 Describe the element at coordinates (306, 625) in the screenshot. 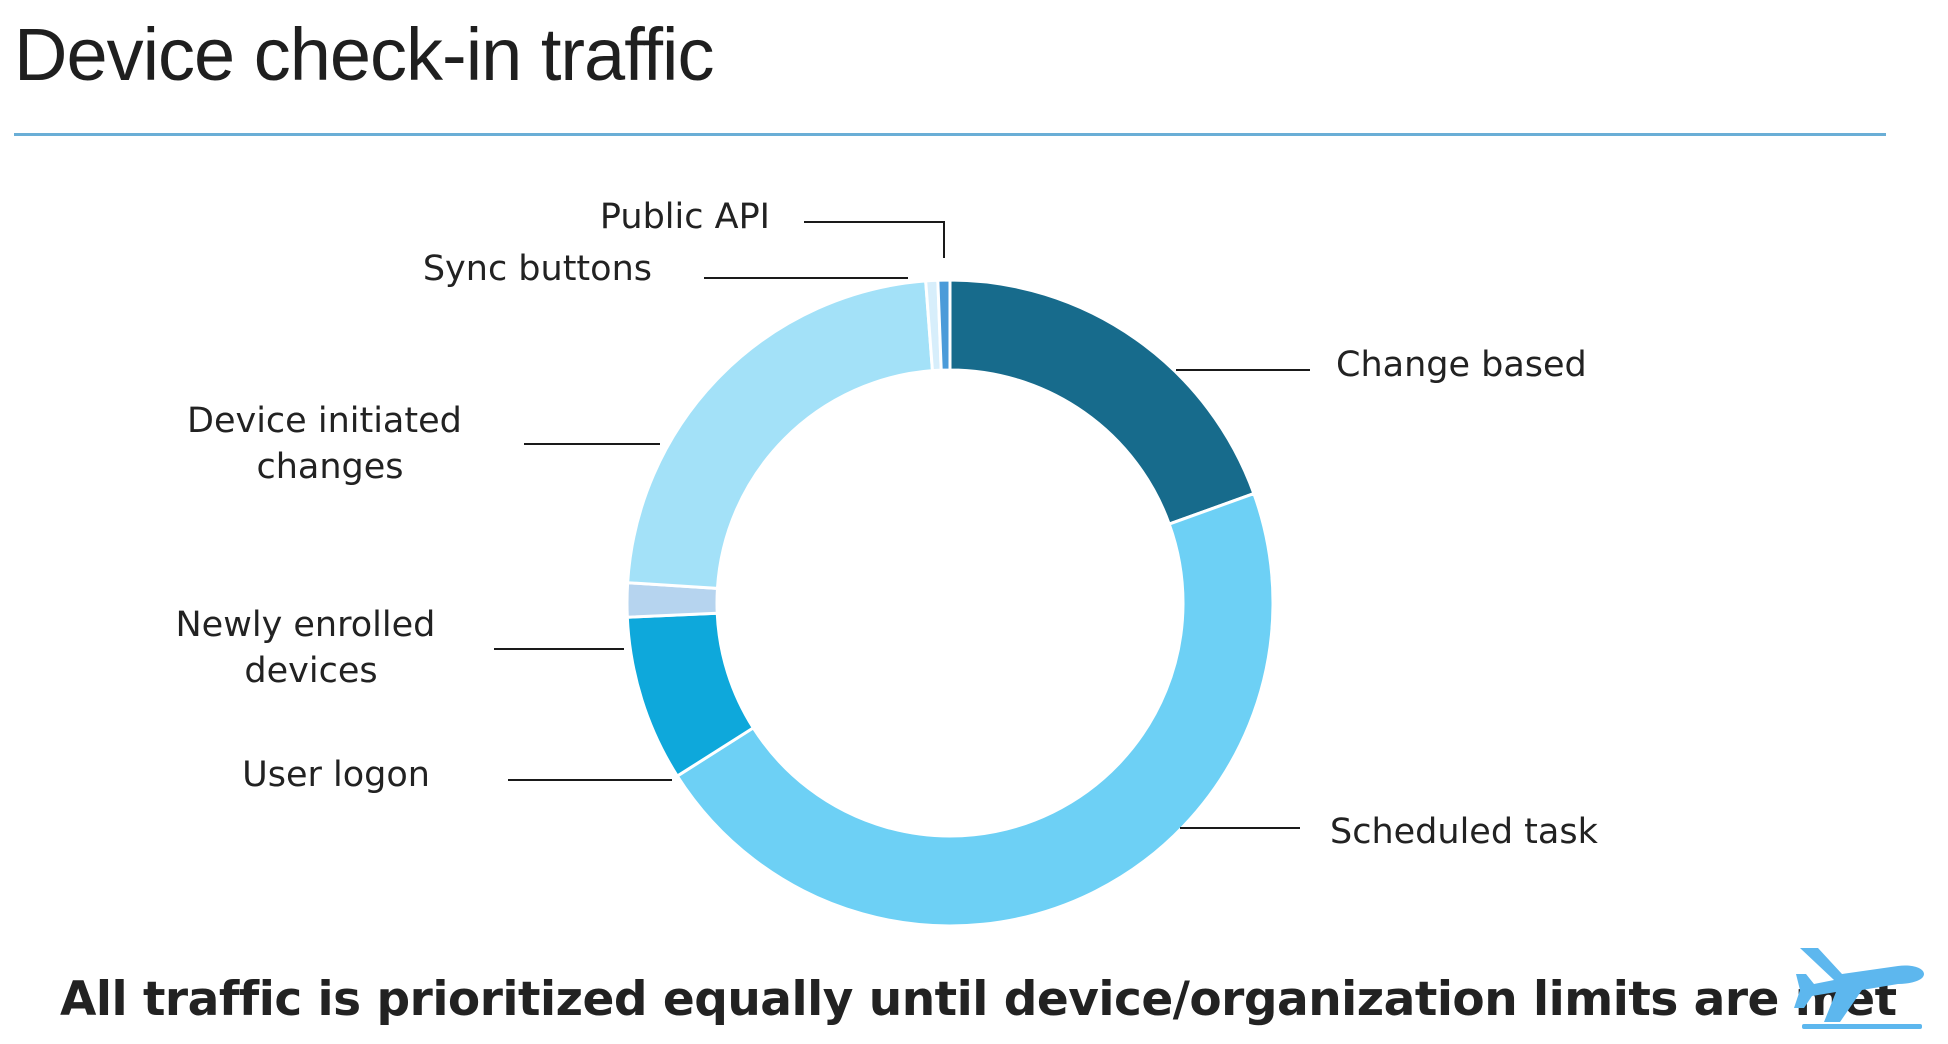

I see `label-newly-enrolled-line-1: Newly enrolled` at that location.